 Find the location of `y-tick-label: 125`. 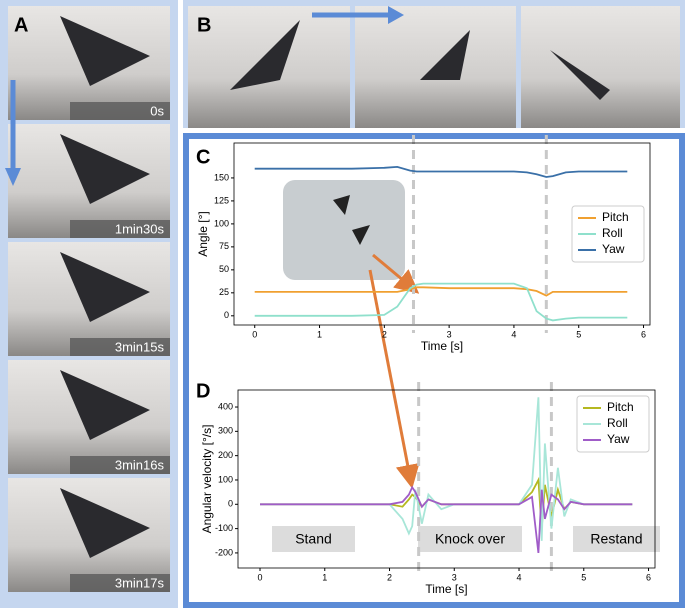

y-tick-label: 125 is located at coordinates (221, 200).